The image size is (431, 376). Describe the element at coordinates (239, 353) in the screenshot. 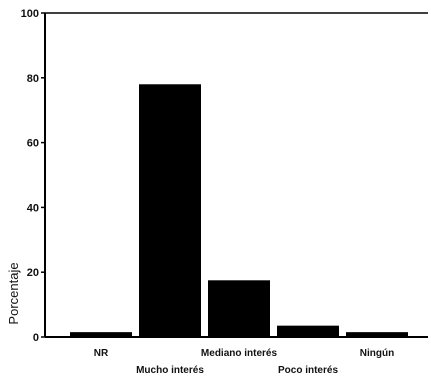

I see `x-category-label: Mediano interés` at that location.